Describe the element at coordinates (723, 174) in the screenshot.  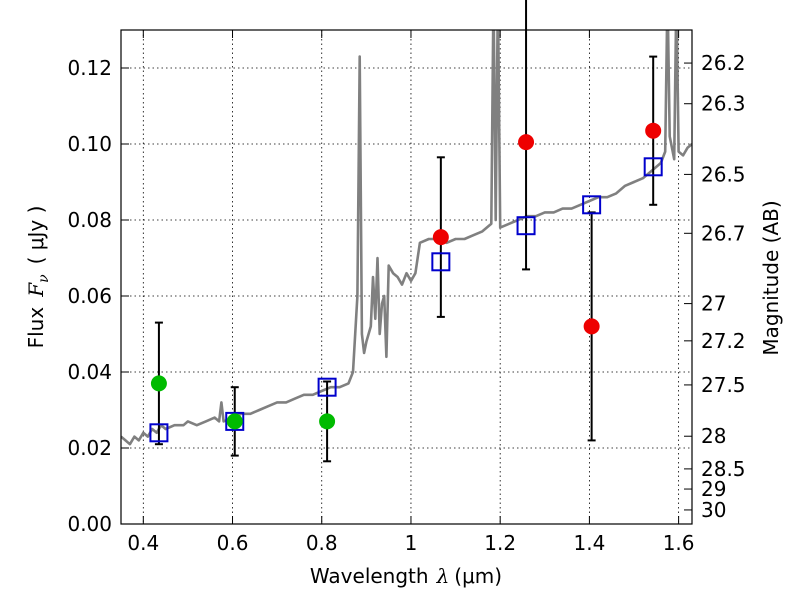
I see `y2-tick-label: 26.5` at that location.